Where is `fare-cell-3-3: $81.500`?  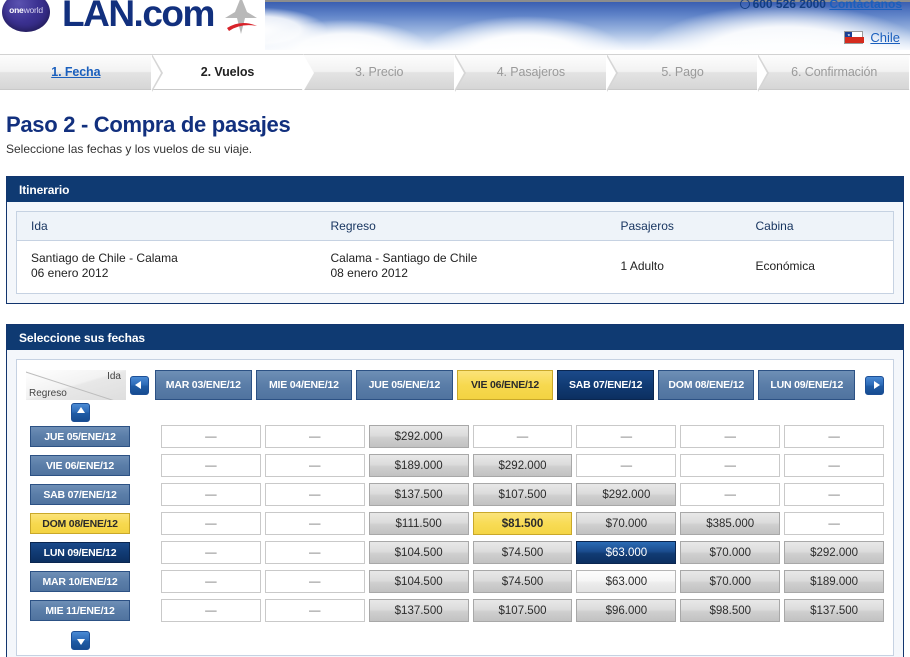 fare-cell-3-3: $81.500 is located at coordinates (522, 523).